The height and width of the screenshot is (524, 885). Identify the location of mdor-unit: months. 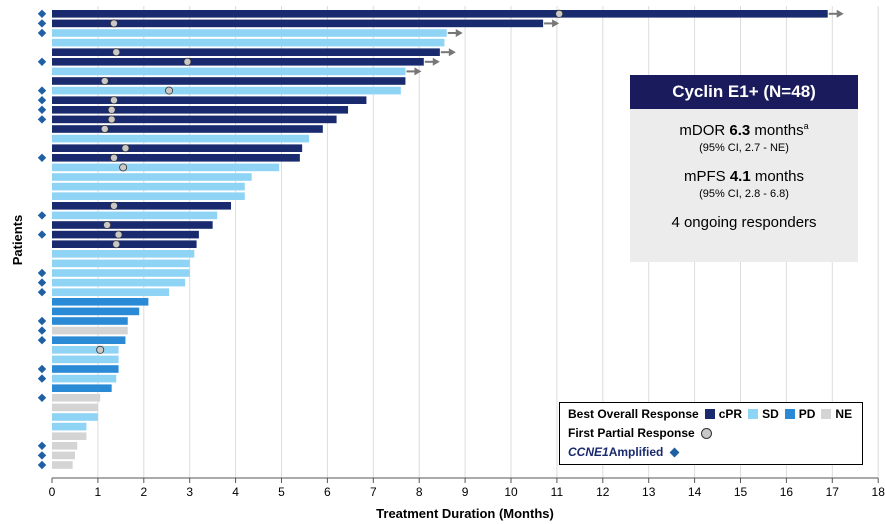
(777, 130).